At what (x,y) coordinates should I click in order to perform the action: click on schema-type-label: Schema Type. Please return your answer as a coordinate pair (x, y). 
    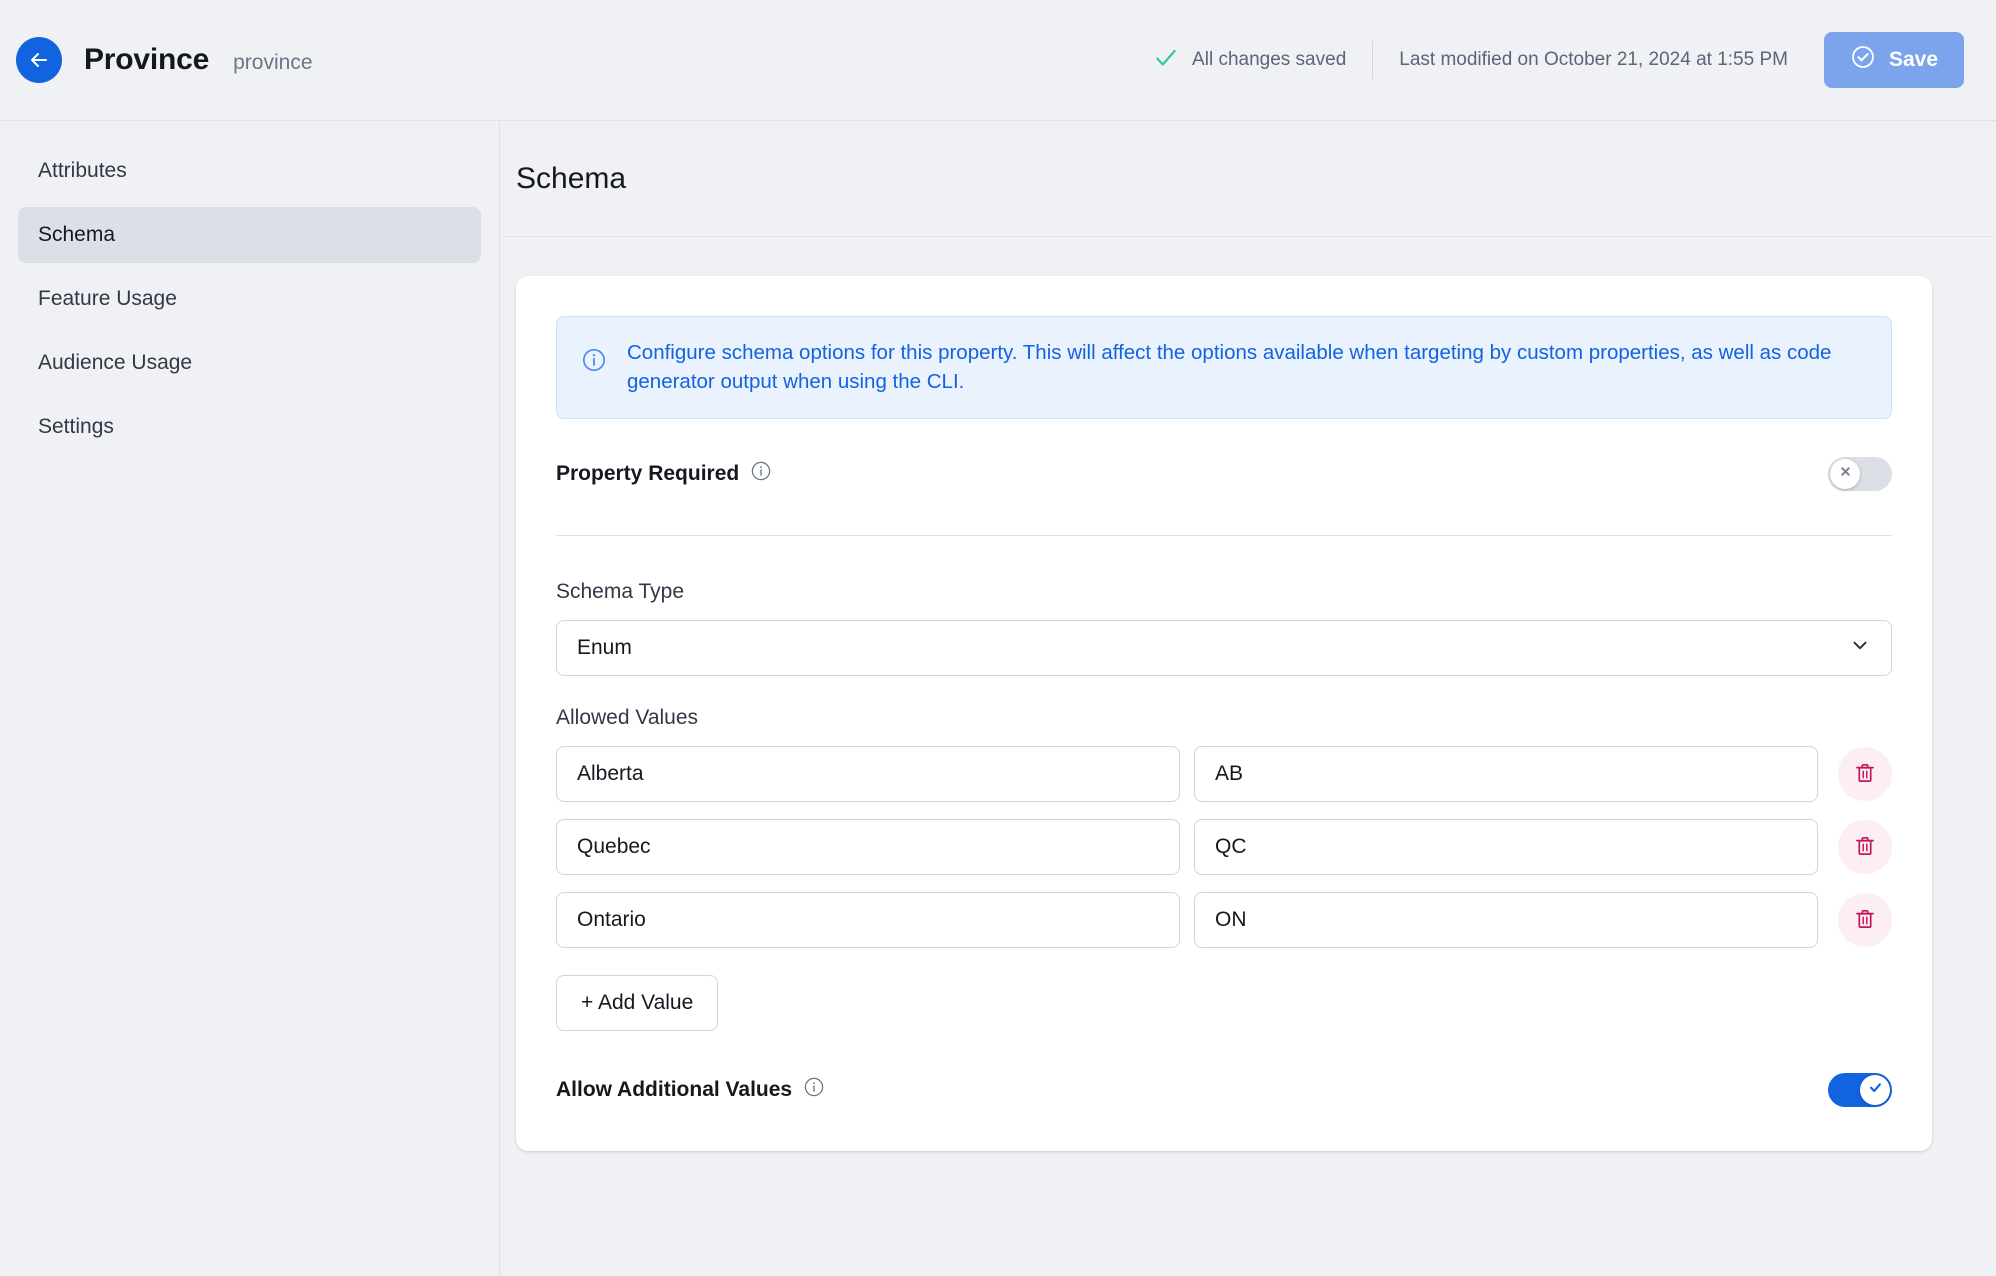
    Looking at the image, I should click on (620, 592).